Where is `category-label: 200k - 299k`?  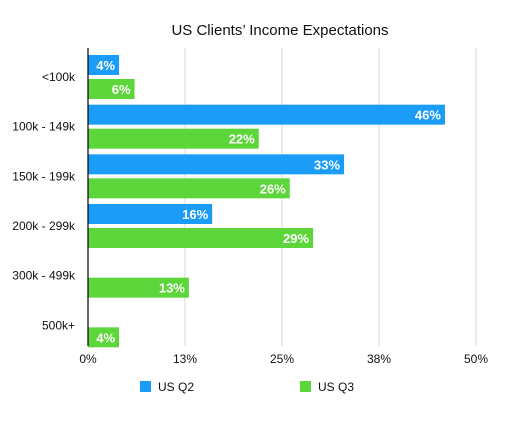
category-label: 200k - 299k is located at coordinates (44, 226).